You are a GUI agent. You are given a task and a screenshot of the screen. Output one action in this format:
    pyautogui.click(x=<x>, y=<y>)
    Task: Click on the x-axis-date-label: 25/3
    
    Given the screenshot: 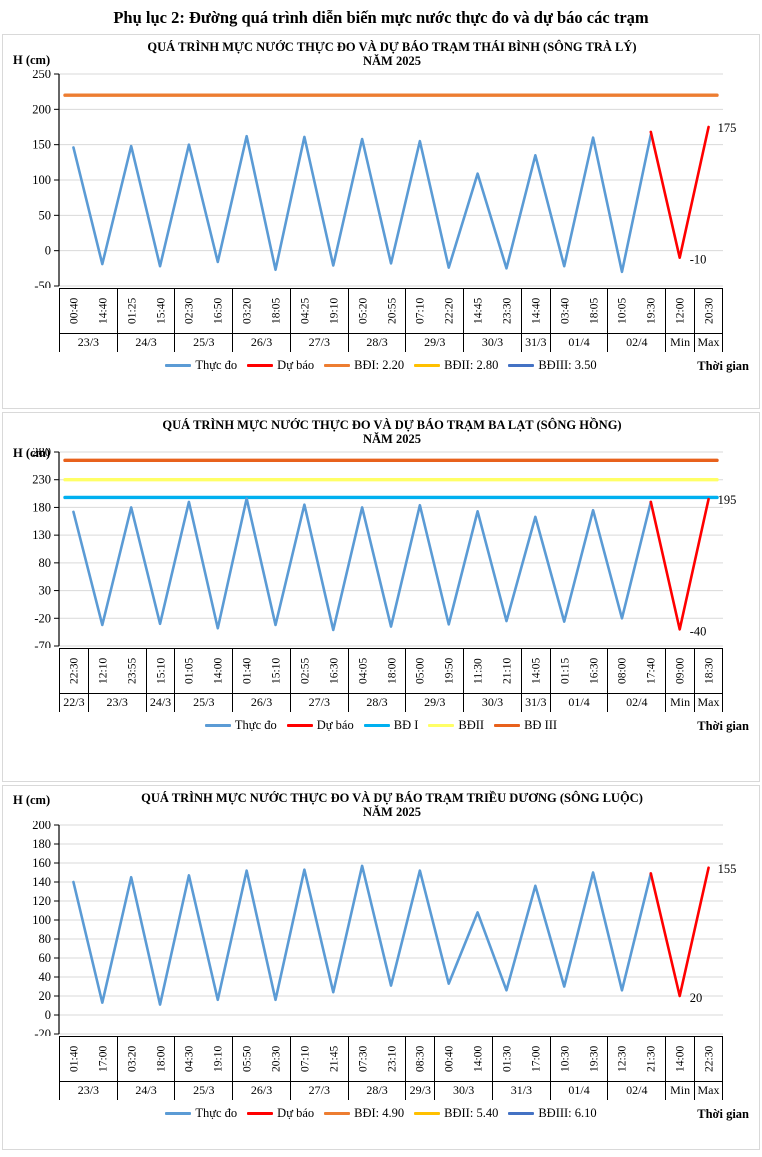 What is the action you would take?
    pyautogui.click(x=204, y=342)
    